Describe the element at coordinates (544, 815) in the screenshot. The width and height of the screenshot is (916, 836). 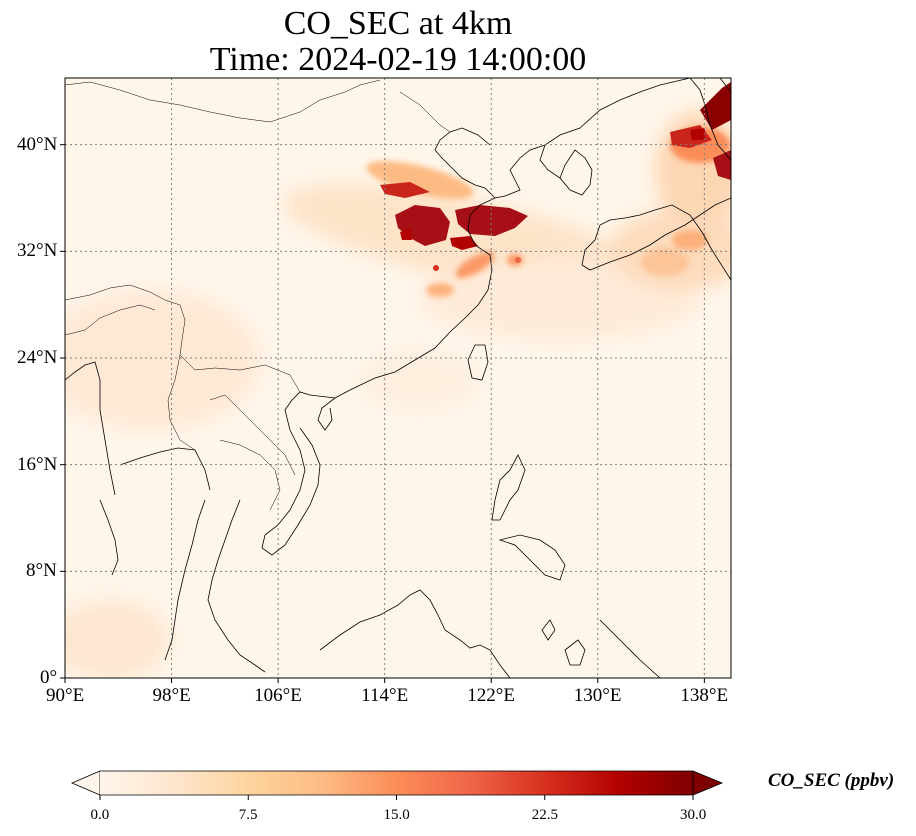
I see `colorbar-tick-label: 22.5` at that location.